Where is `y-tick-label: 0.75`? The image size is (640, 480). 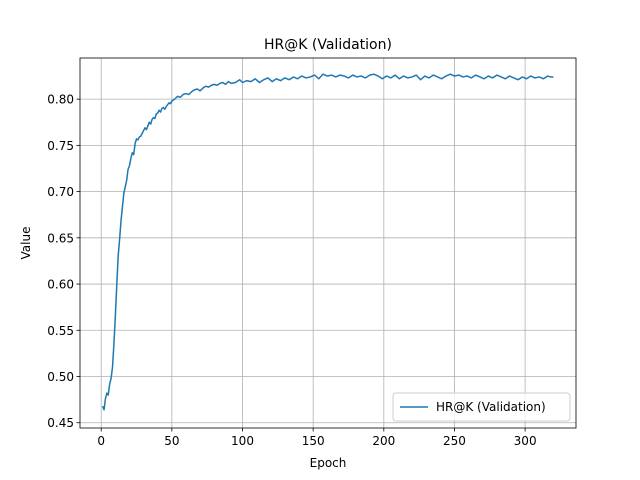 y-tick-label: 0.75 is located at coordinates (60, 146).